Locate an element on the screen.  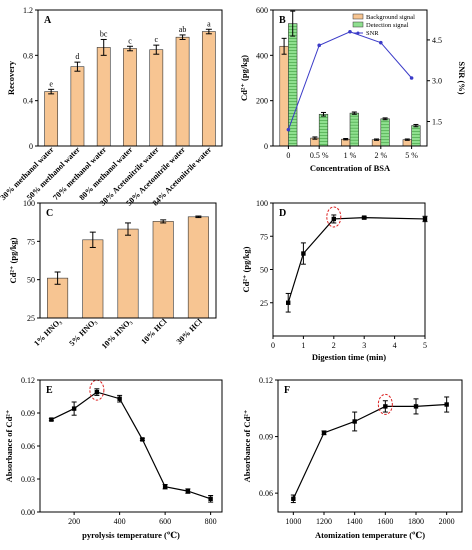
x-tick-label: 1200 is located at coordinates (324, 521).